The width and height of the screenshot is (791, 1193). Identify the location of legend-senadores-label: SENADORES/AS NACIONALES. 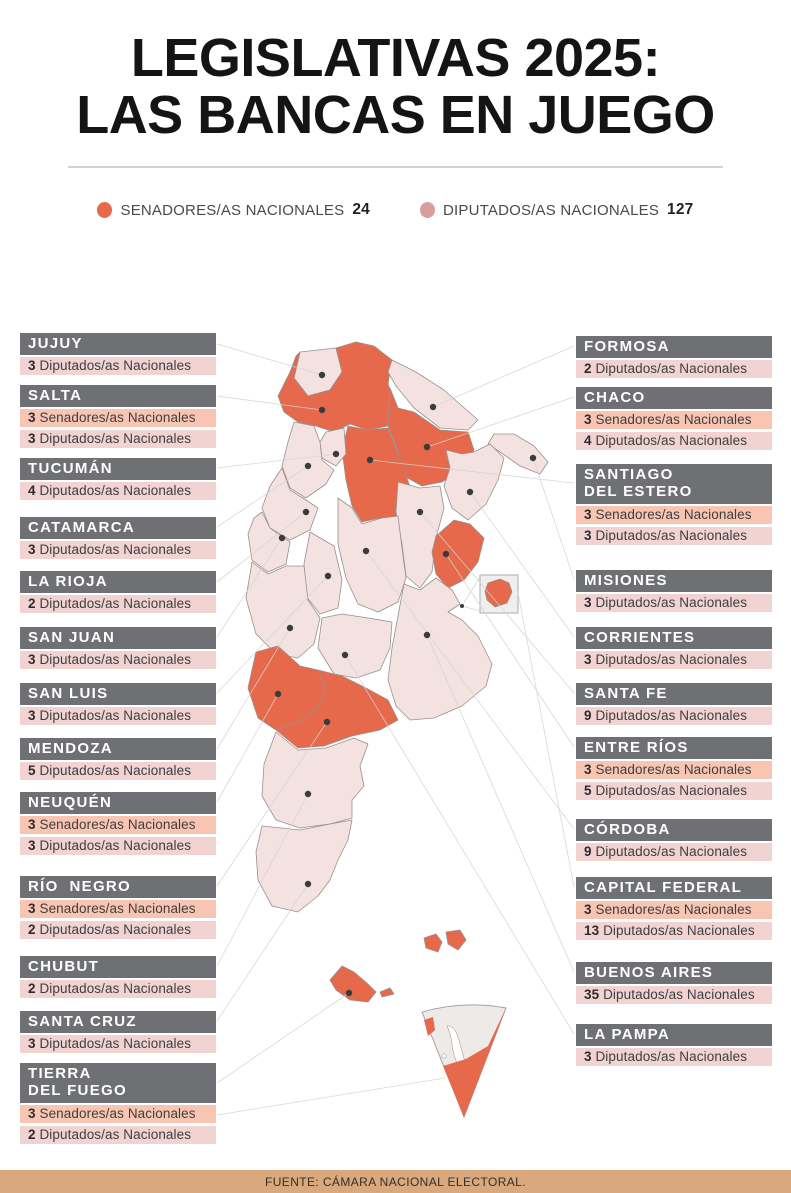
(232, 210).